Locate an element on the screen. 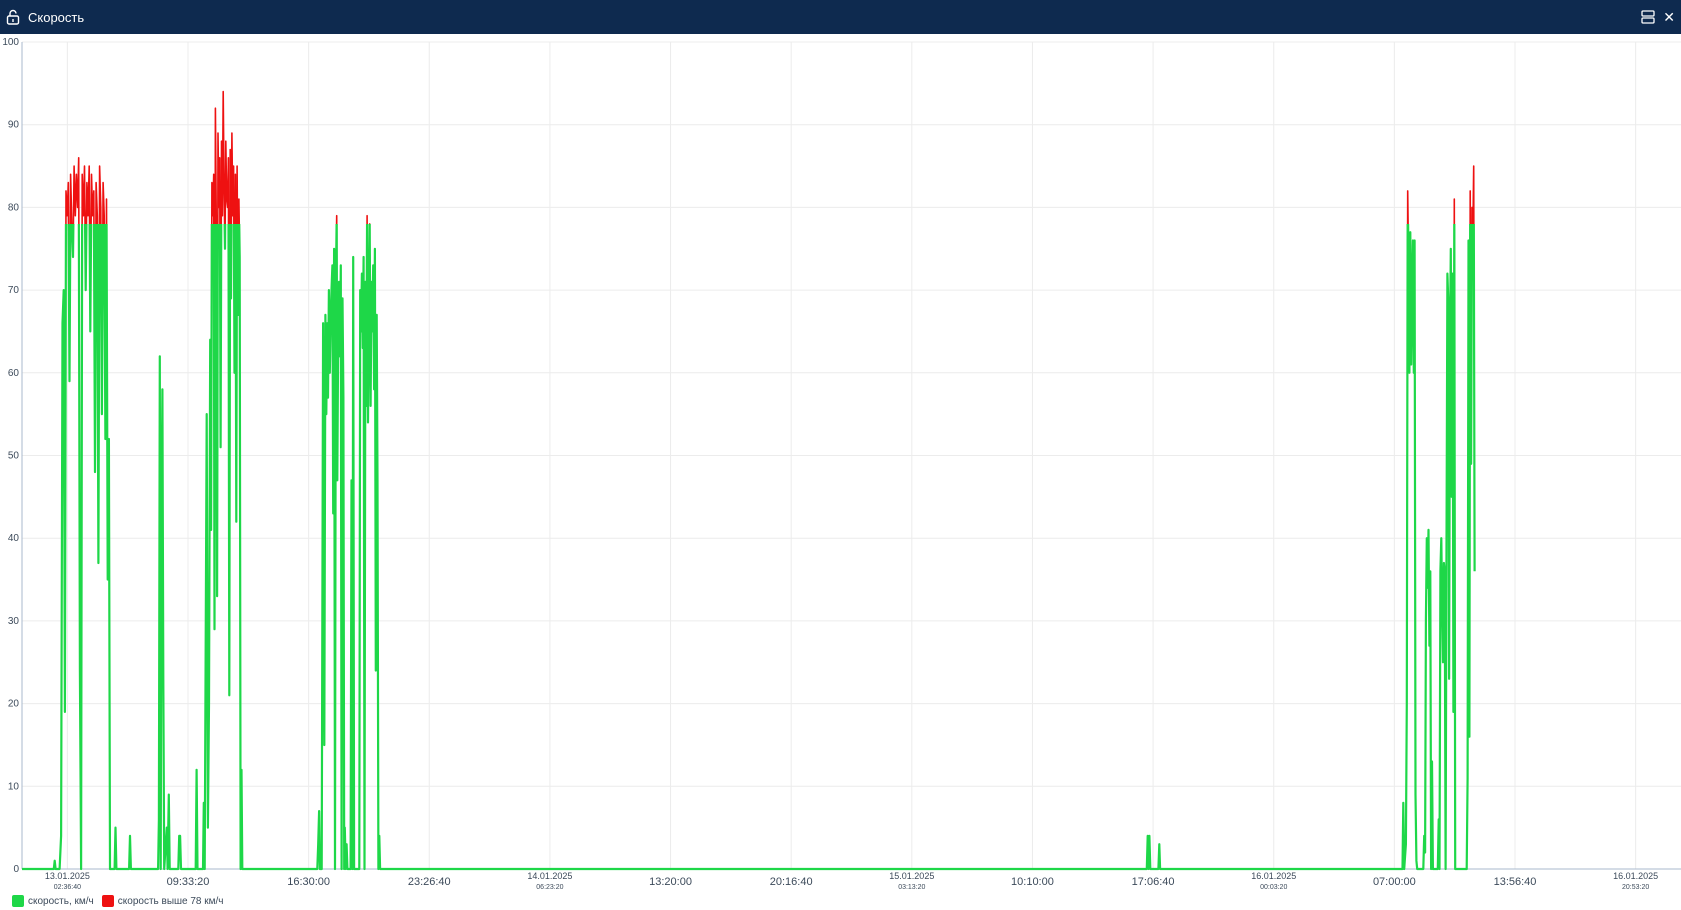  x-tick-time-label: 20:53:20 is located at coordinates (1635, 887).